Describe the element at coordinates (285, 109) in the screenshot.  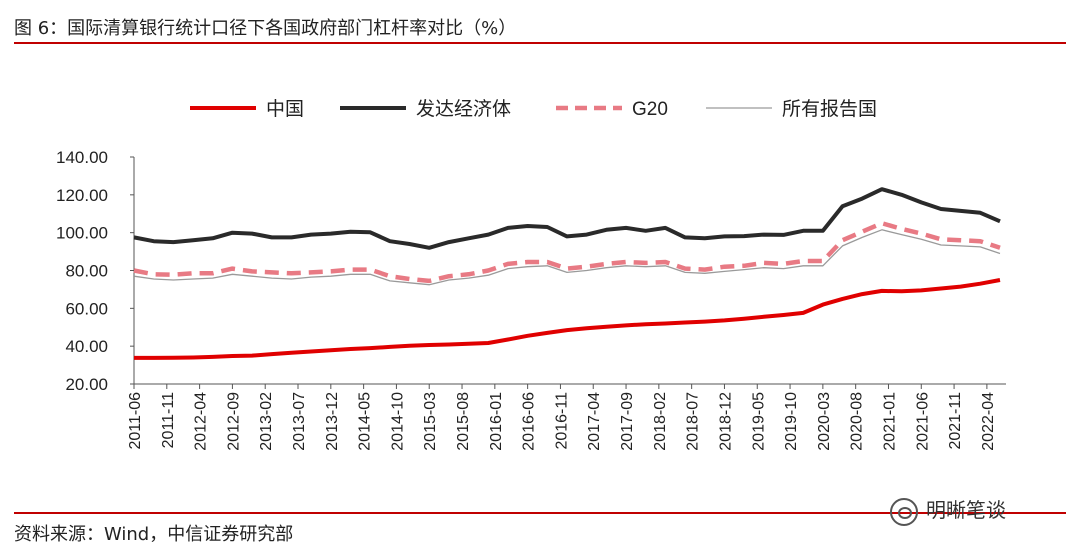
I see `legend-label: 中国` at that location.